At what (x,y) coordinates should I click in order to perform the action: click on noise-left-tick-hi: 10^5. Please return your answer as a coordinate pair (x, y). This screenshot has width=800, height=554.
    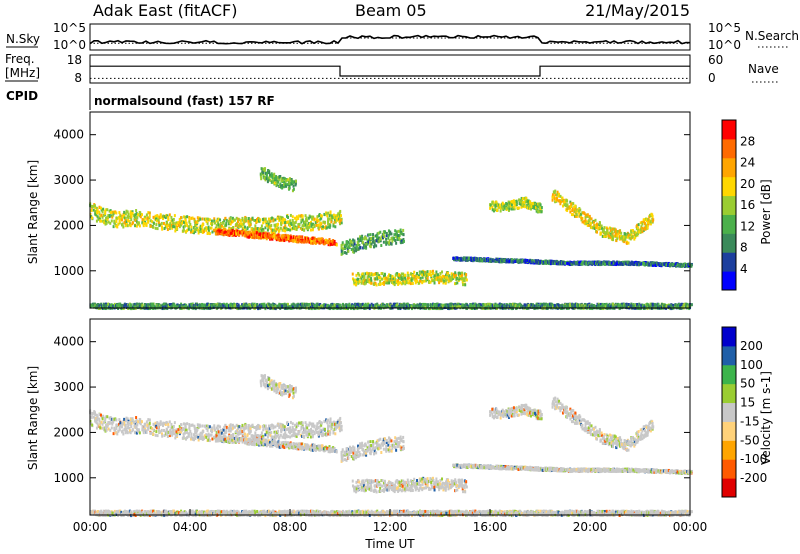
    Looking at the image, I should click on (69, 28).